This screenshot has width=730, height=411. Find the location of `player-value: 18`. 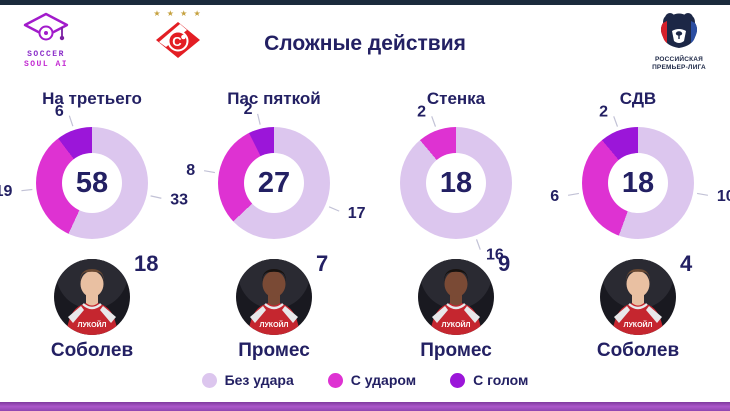

player-value: 18 is located at coordinates (146, 263).